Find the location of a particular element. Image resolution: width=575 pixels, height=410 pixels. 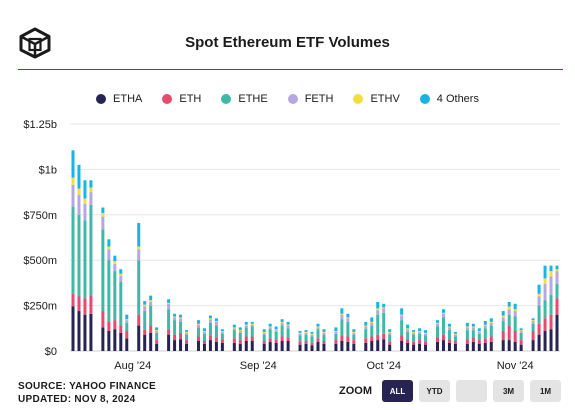

legend-item-2: ETHE is located at coordinates (244, 99).